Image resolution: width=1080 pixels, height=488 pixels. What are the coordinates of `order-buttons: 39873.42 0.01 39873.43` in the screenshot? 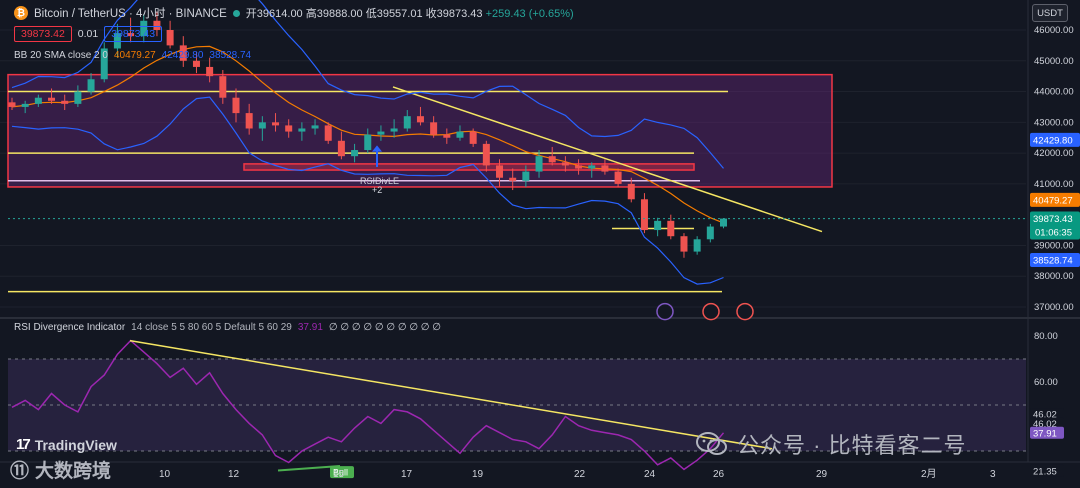 It's located at (88, 34).